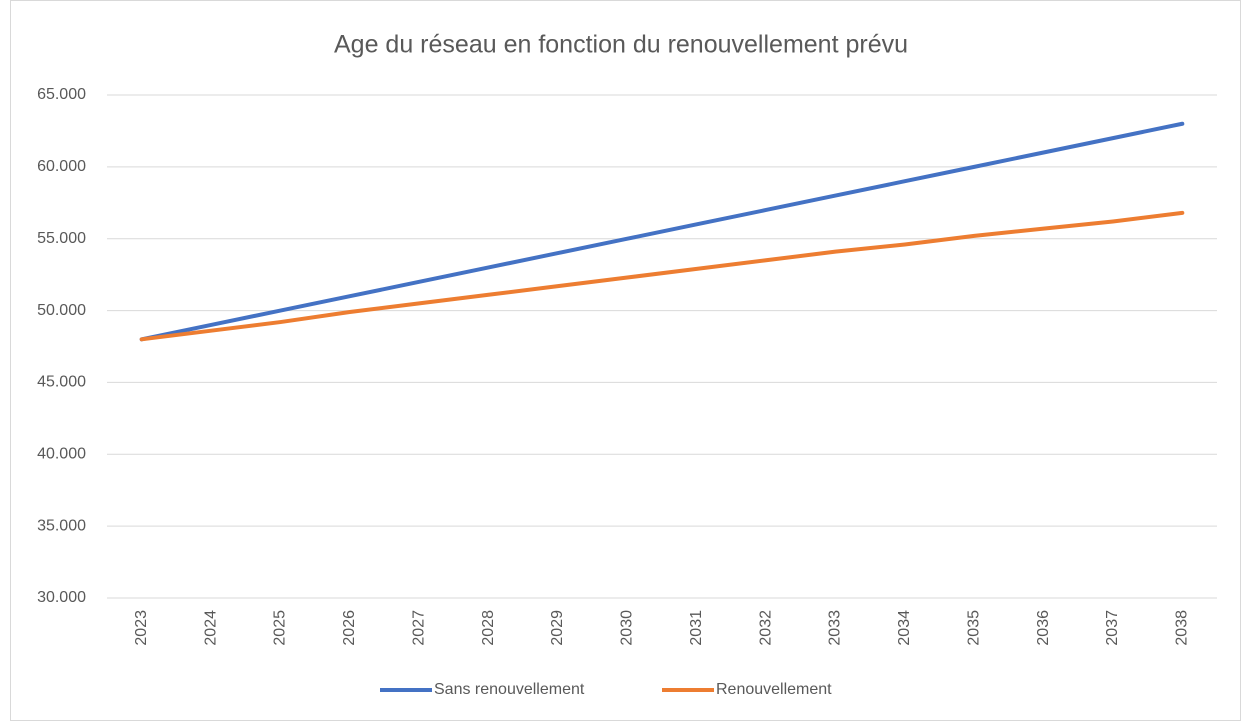  I want to click on y-tick-label: 30.000, so click(61, 597).